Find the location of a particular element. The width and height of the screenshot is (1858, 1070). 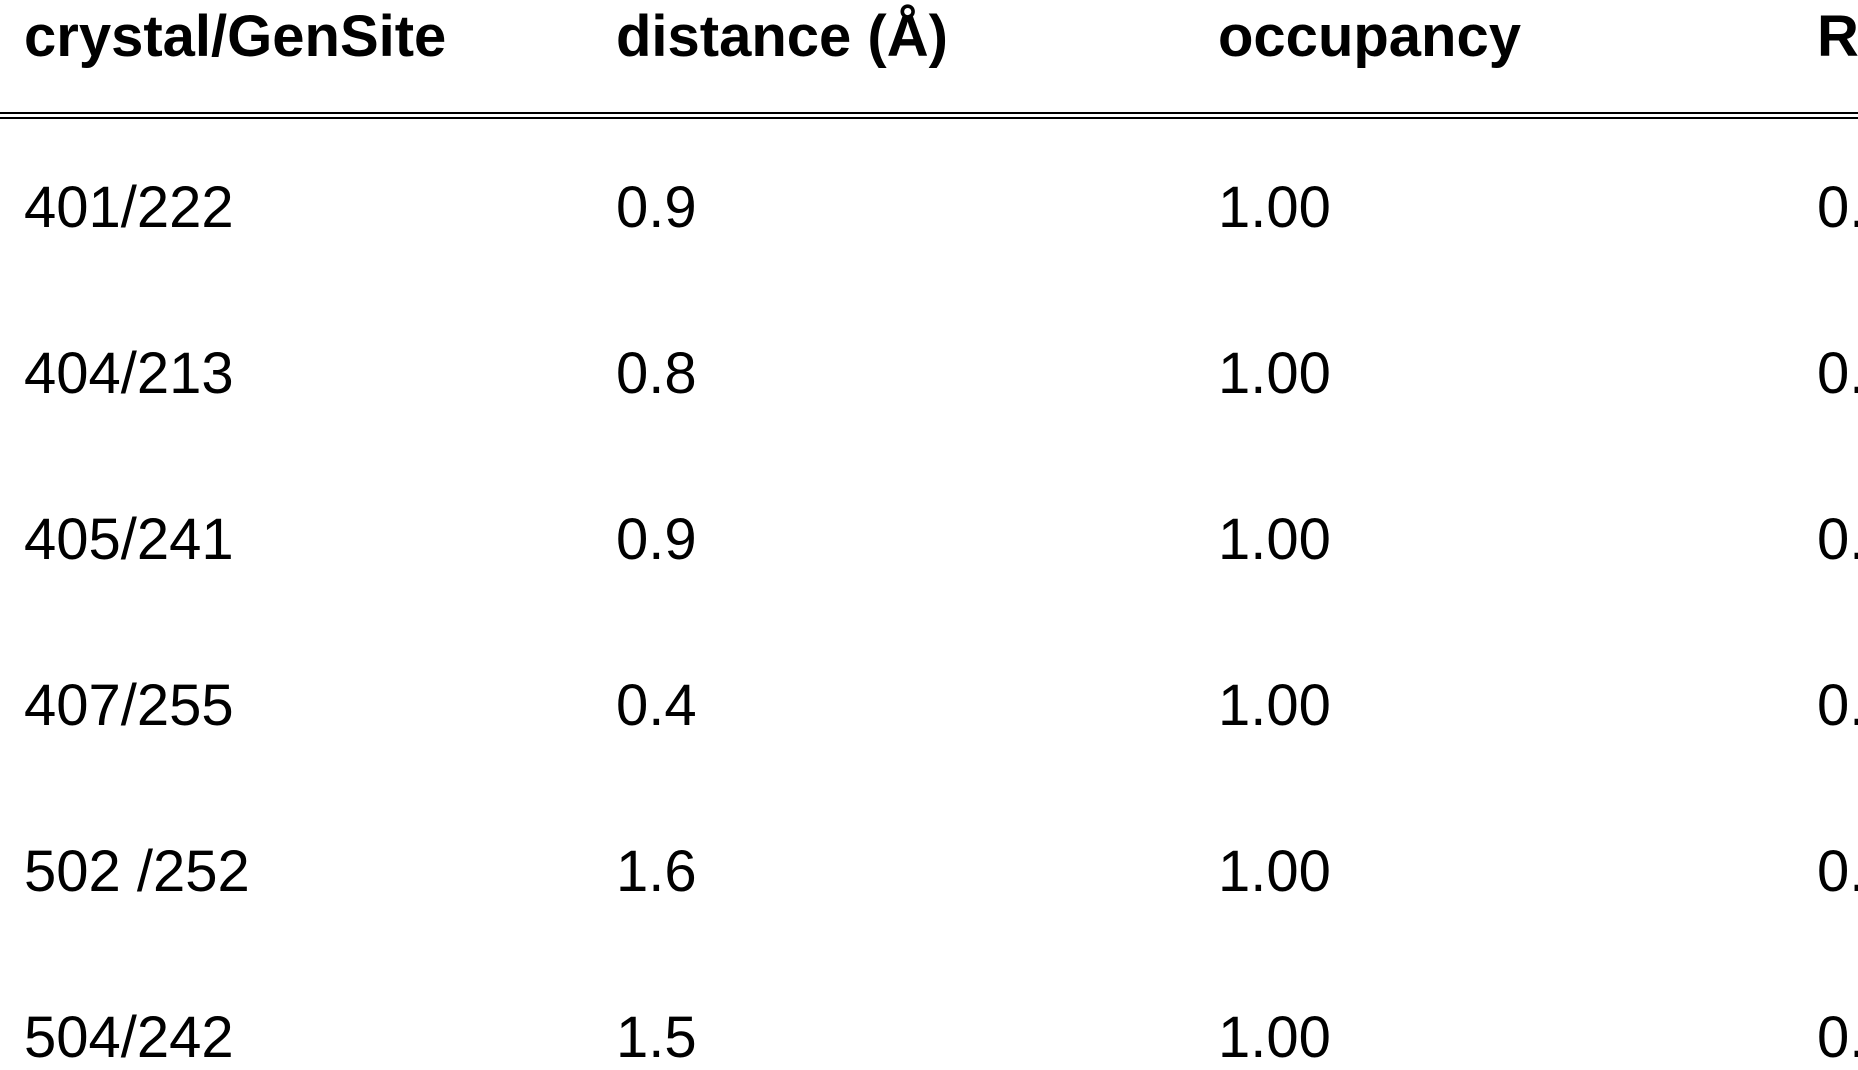

column-header: crystal/GenSite is located at coordinates (235, 36).